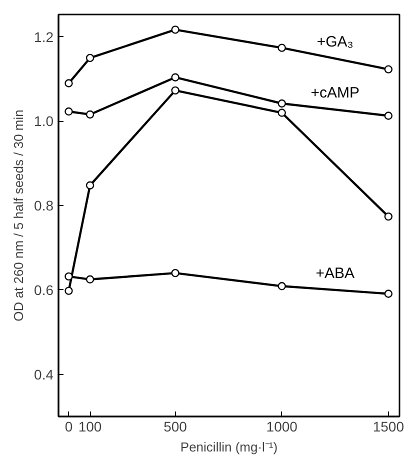  I want to click on x-tick-label: 1500, so click(388, 426).